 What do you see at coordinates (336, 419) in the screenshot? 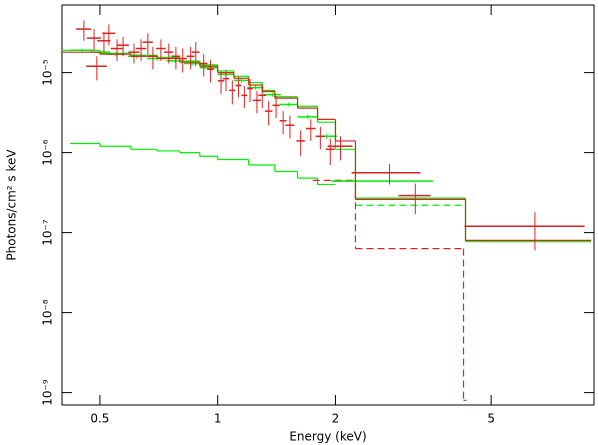
I see `x-tick-label: 2` at bounding box center [336, 419].